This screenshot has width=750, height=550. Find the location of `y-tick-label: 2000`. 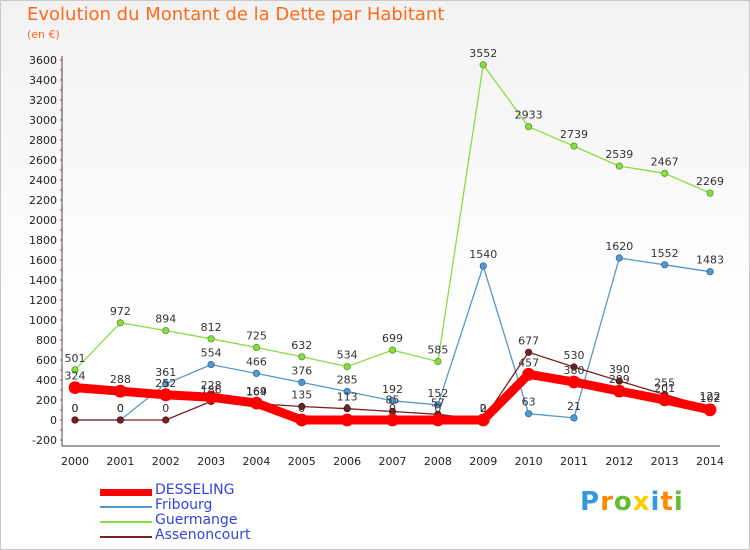

y-tick-label: 2000 is located at coordinates (43, 220).